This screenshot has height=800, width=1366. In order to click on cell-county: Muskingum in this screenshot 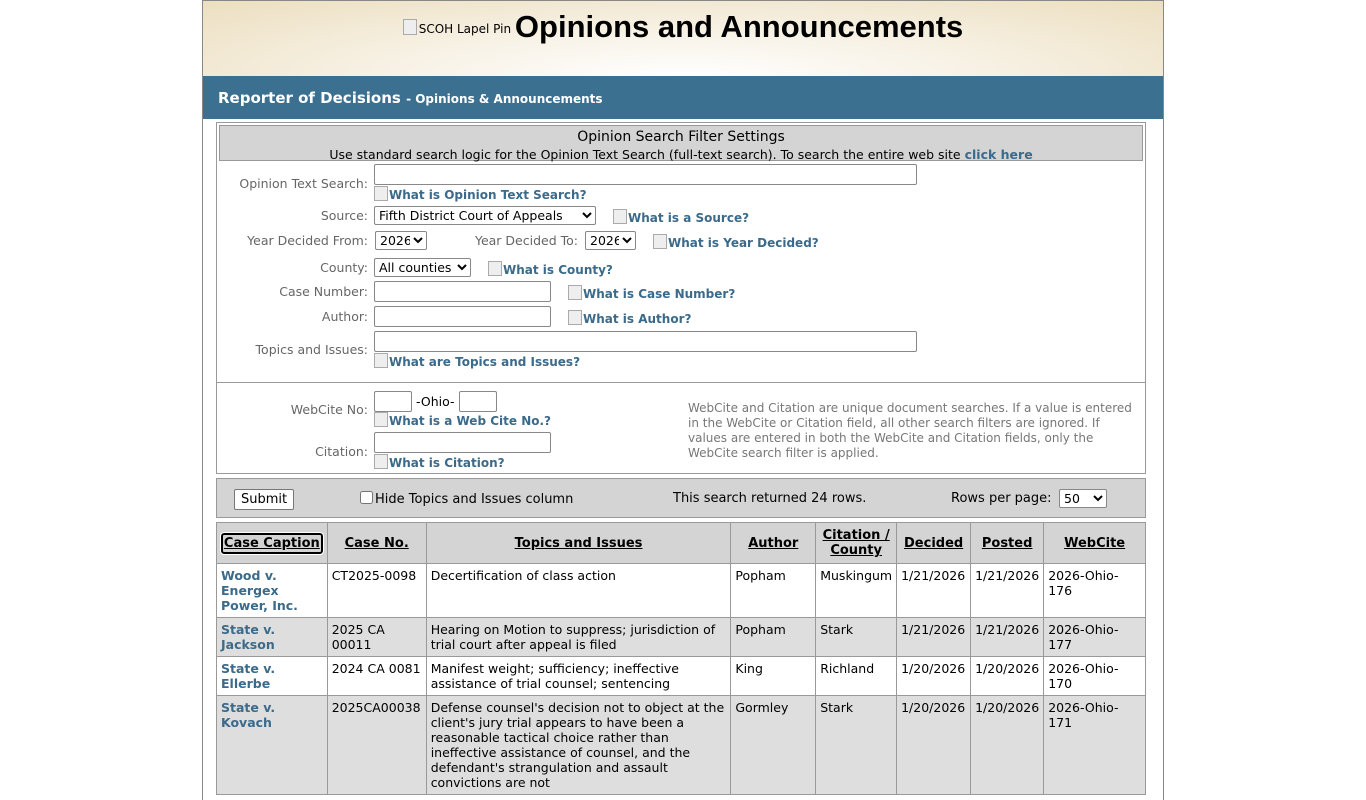, I will do `click(856, 590)`.